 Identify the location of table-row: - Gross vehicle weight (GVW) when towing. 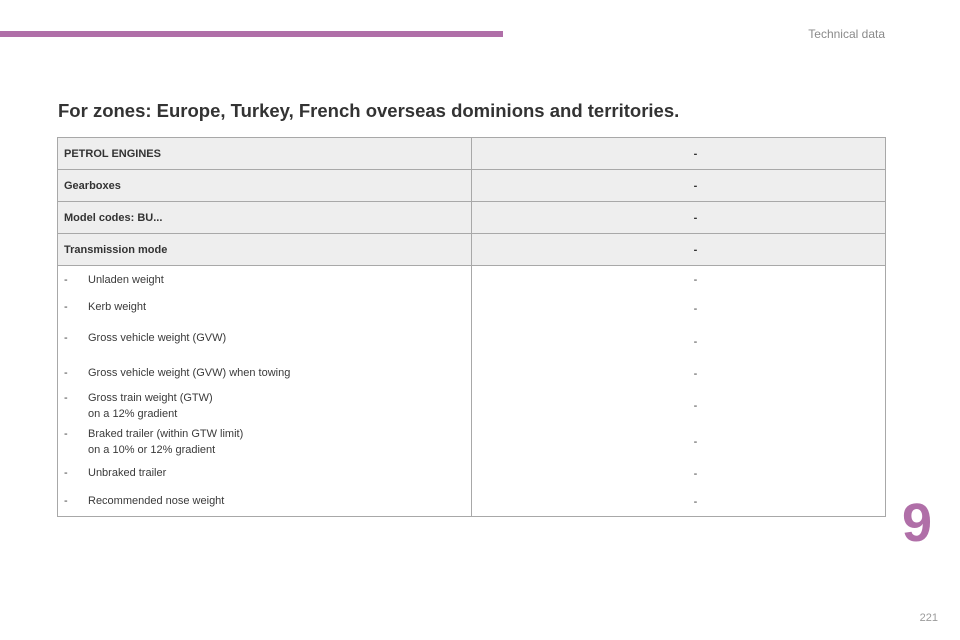
(264, 374).